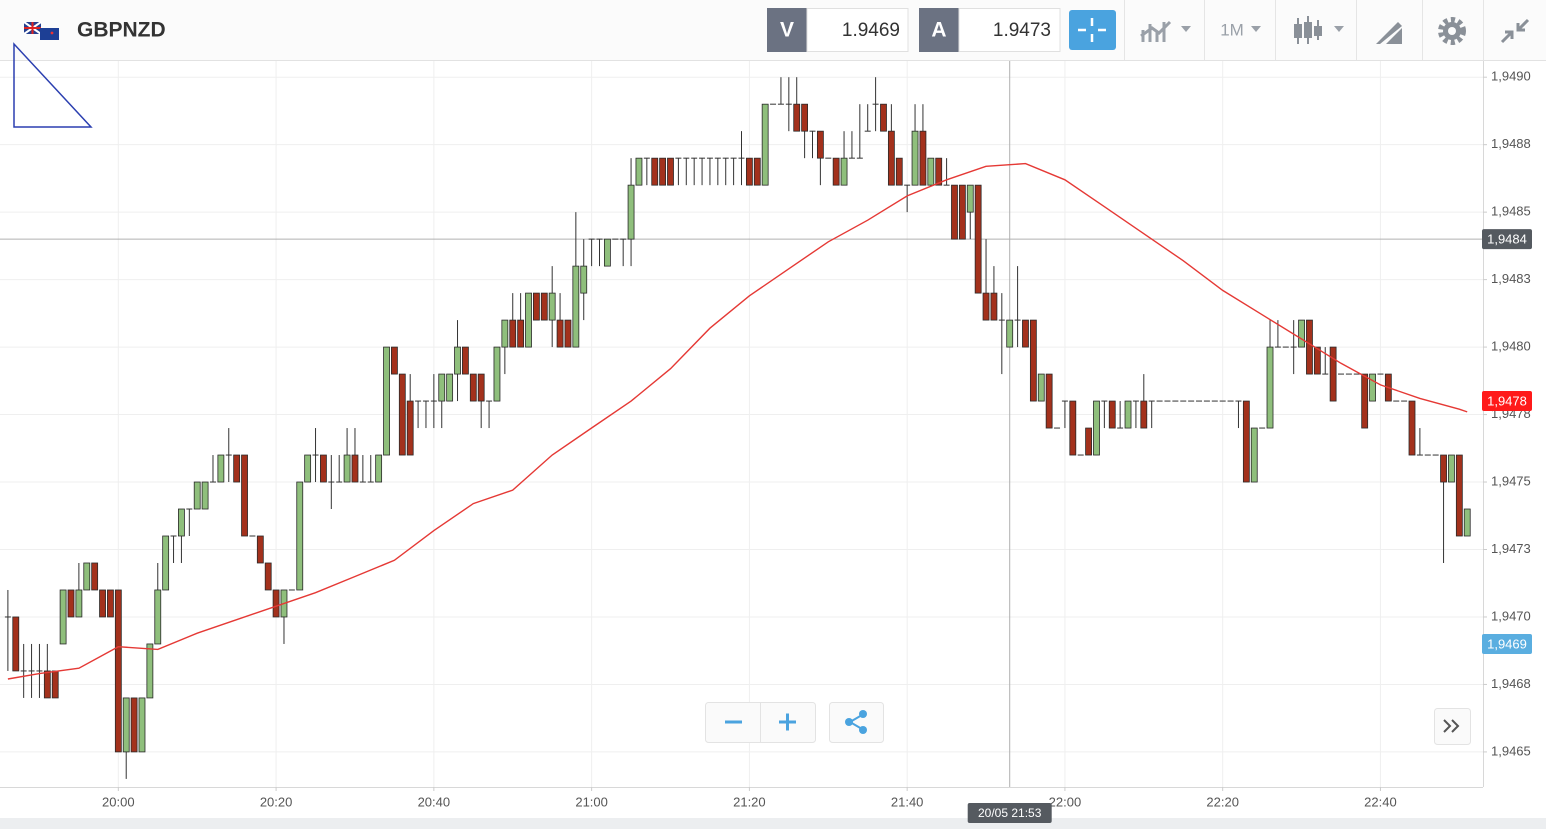 The height and width of the screenshot is (829, 1546). Describe the element at coordinates (1511, 548) in the screenshot. I see `y-tick-label: 1,9473` at that location.